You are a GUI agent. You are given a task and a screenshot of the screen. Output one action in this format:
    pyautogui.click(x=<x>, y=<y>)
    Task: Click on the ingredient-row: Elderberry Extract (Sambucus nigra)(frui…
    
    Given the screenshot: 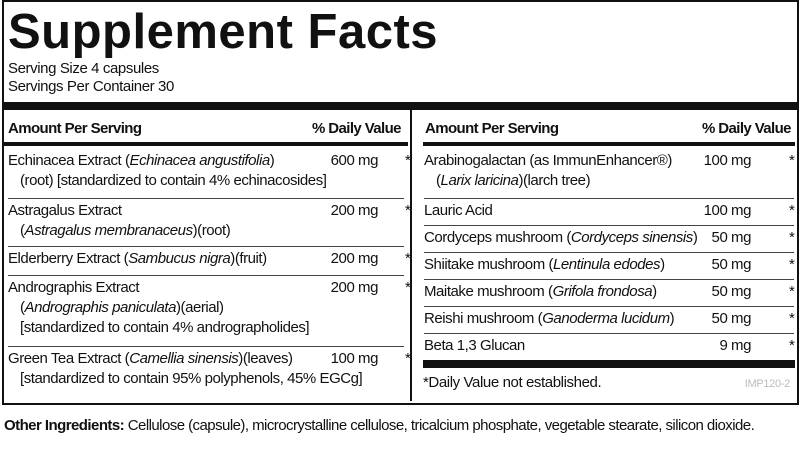 What is the action you would take?
    pyautogui.click(x=209, y=259)
    